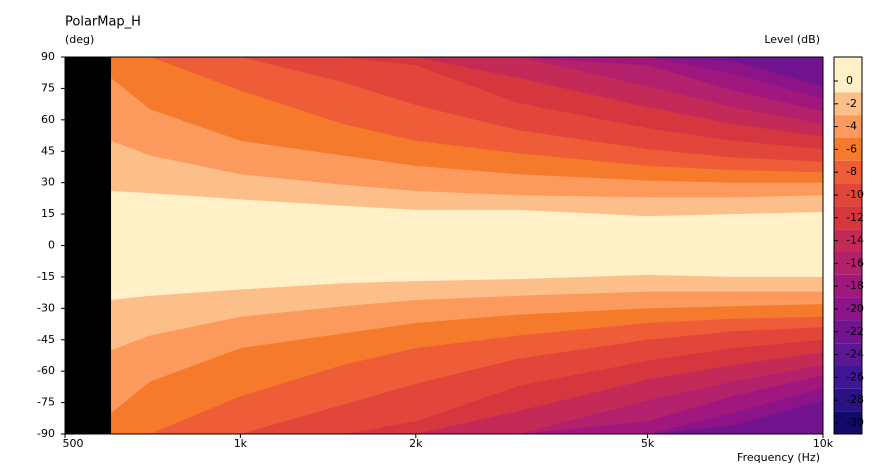 This screenshot has height=469, width=892. What do you see at coordinates (46, 370) in the screenshot?
I see `y-tick-label: -60` at bounding box center [46, 370].